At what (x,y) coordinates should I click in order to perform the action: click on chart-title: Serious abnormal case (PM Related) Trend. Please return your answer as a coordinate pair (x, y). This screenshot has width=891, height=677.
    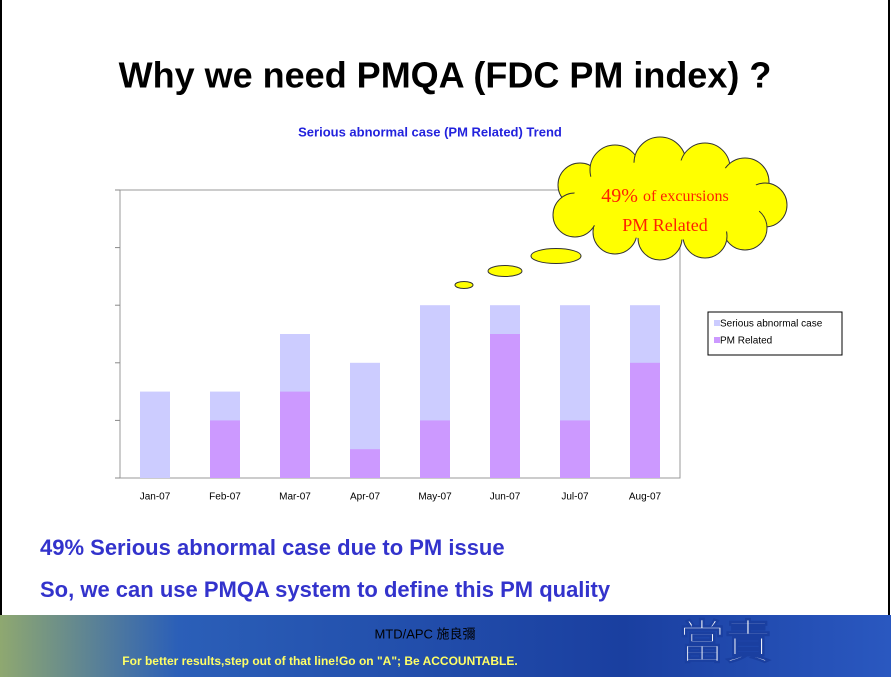
    Looking at the image, I should click on (430, 131).